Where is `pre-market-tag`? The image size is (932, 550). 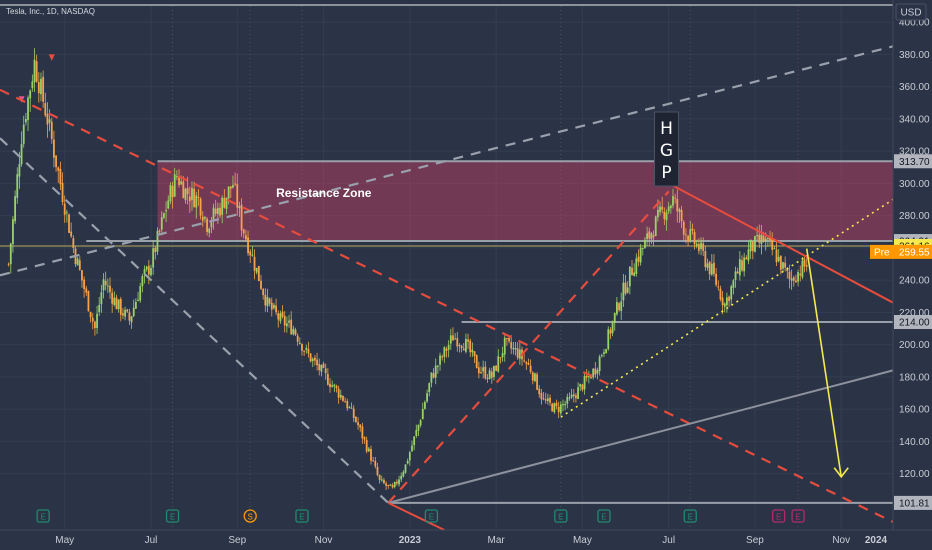
pre-market-tag is located at coordinates (901, 251).